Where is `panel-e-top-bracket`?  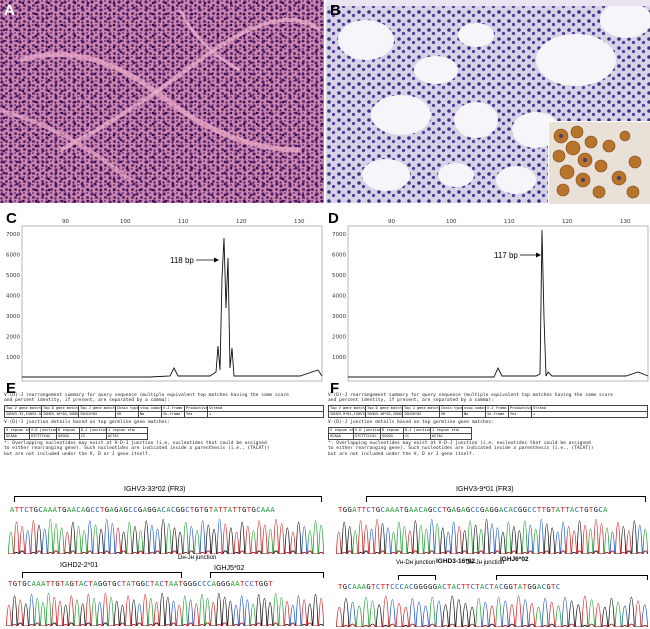
panel-e-top-bracket is located at coordinates (168, 499).